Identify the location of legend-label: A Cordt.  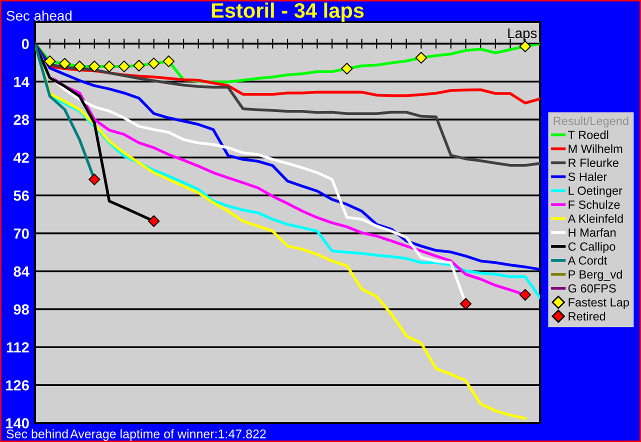
(588, 260).